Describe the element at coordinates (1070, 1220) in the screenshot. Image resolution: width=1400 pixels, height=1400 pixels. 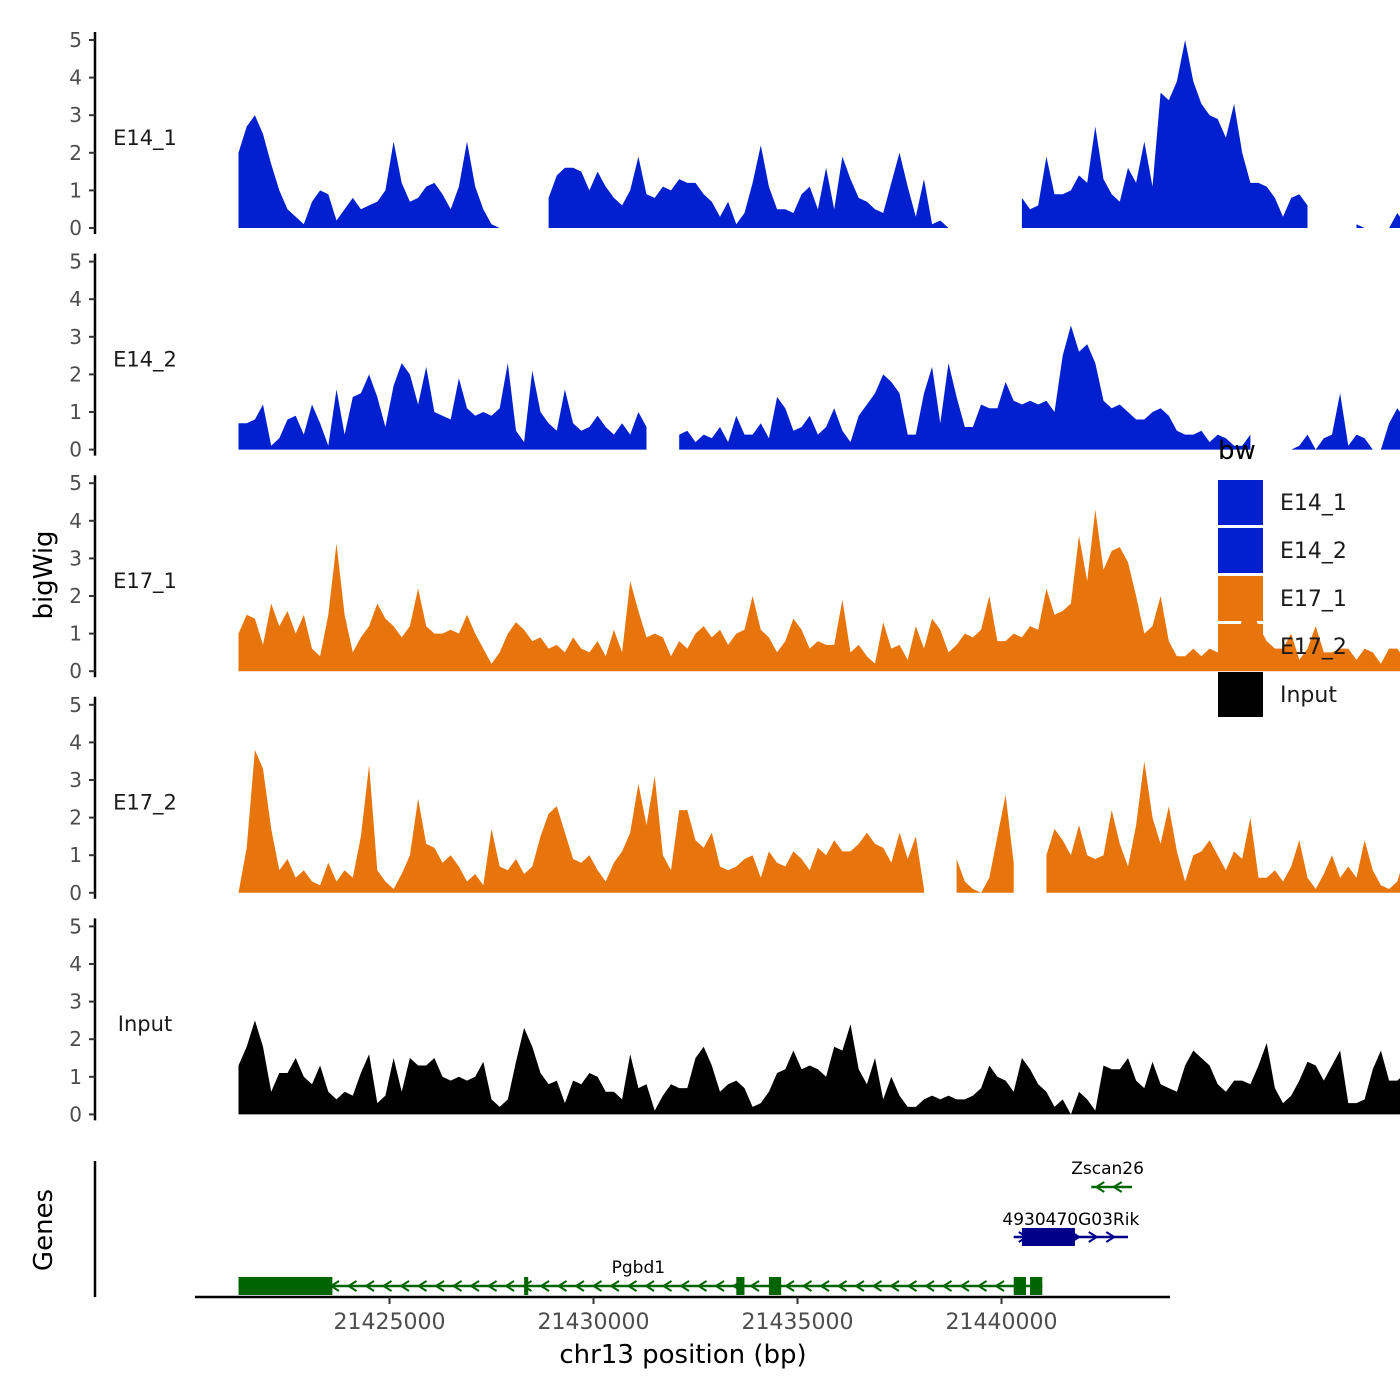
I see `gene-label: 4930470G03Rik` at that location.